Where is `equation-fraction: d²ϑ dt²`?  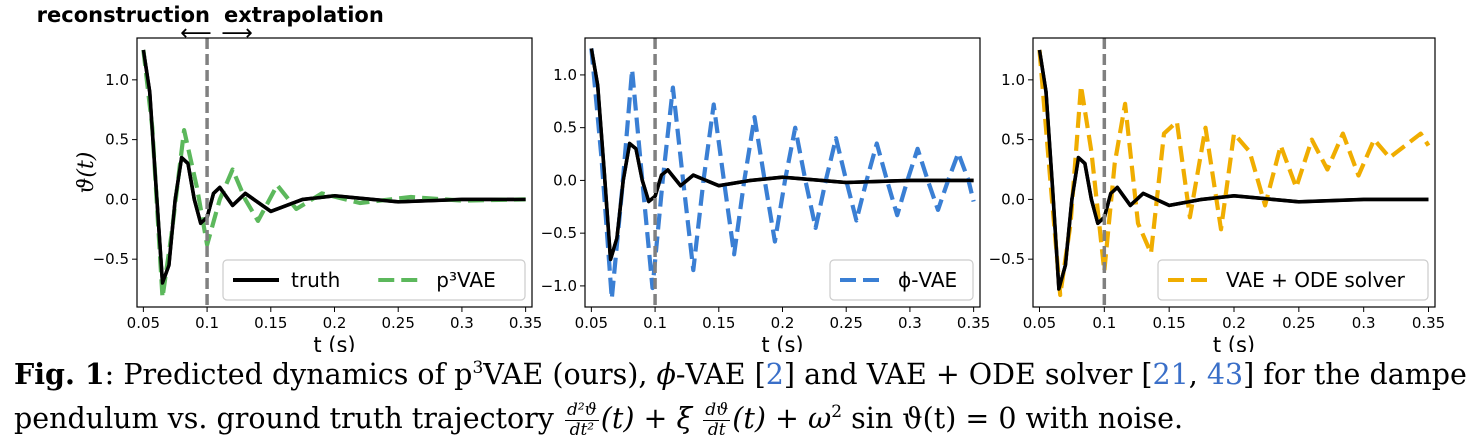 equation-fraction: d²ϑ dt² is located at coordinates (581, 420).